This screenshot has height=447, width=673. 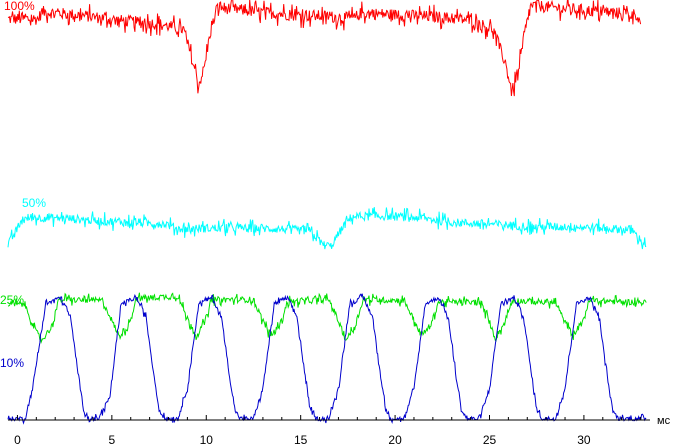 I want to click on x-tick-label-20: 20, so click(x=395, y=440).